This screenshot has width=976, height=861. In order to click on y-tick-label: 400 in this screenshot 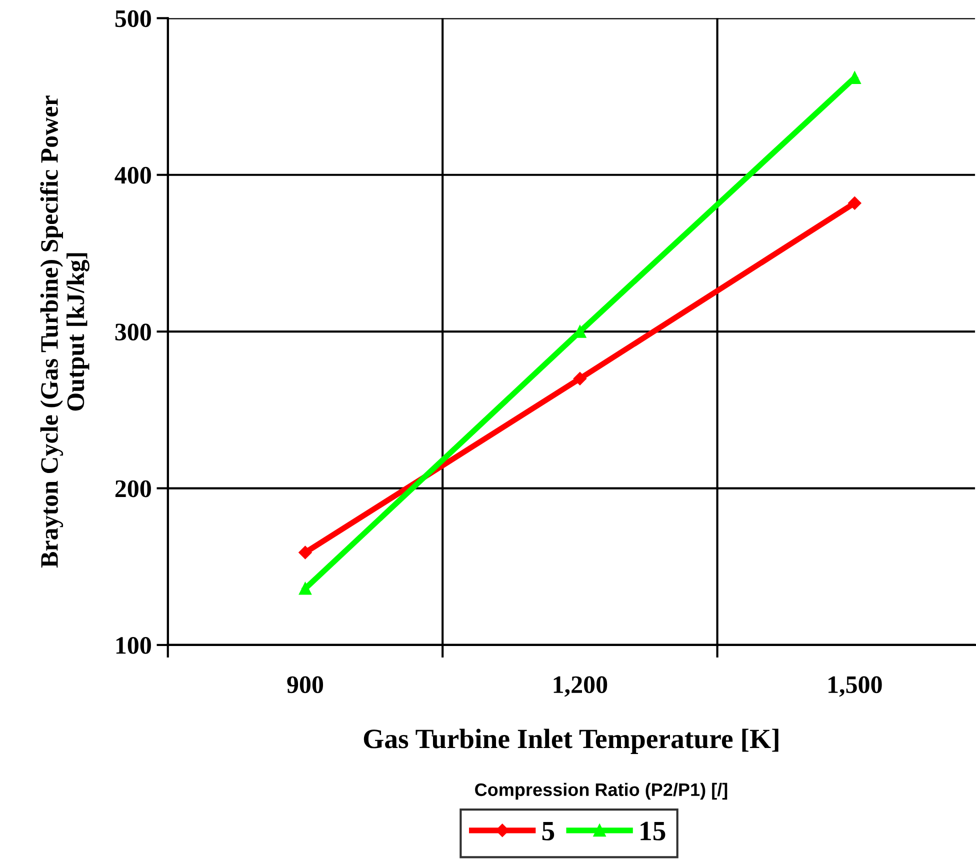, I will do `click(132, 175)`.